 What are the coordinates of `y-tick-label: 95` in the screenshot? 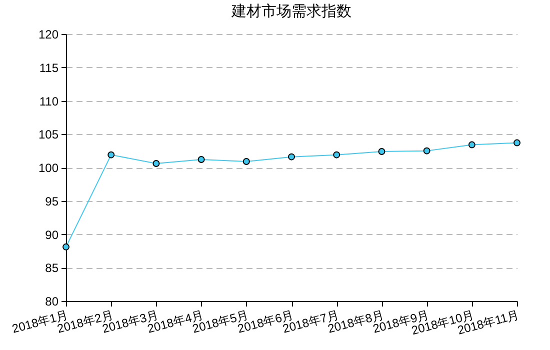 It's located at (52, 201).